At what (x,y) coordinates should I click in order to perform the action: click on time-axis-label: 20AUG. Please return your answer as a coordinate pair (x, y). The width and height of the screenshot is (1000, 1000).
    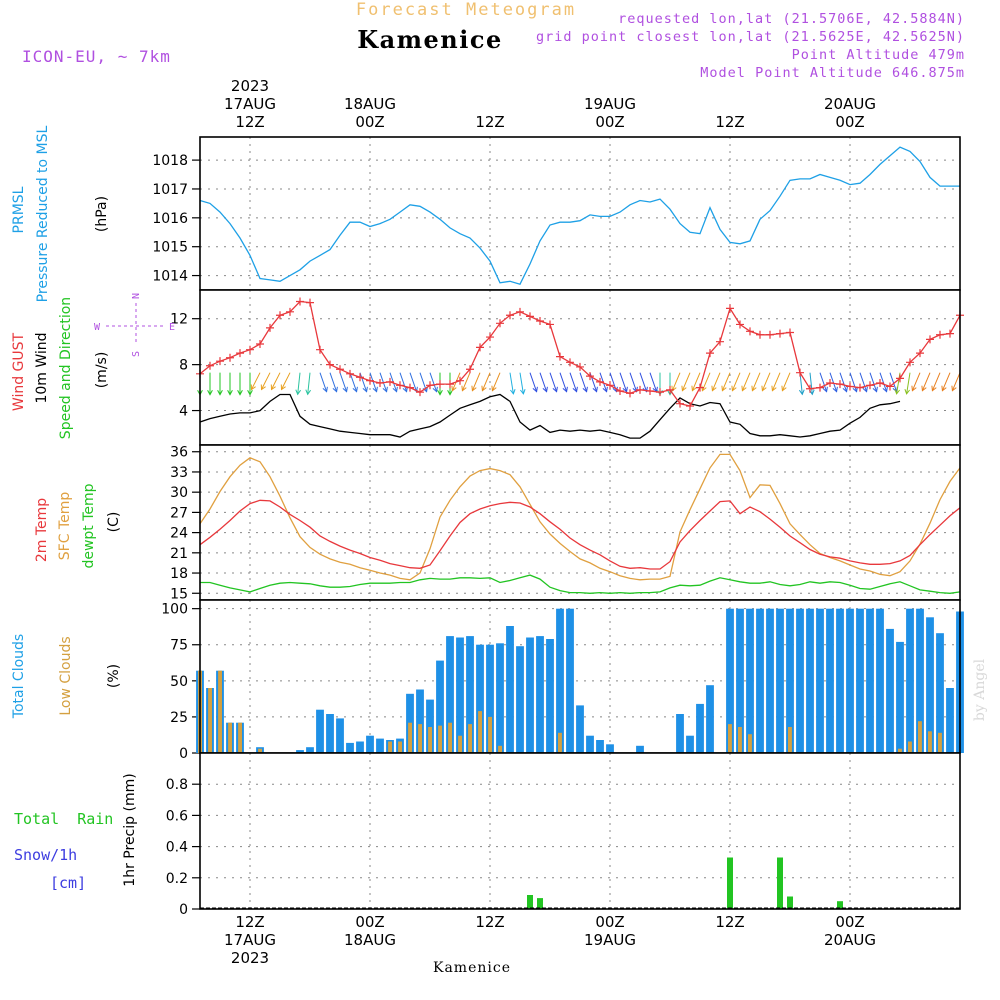
    Looking at the image, I should click on (850, 940).